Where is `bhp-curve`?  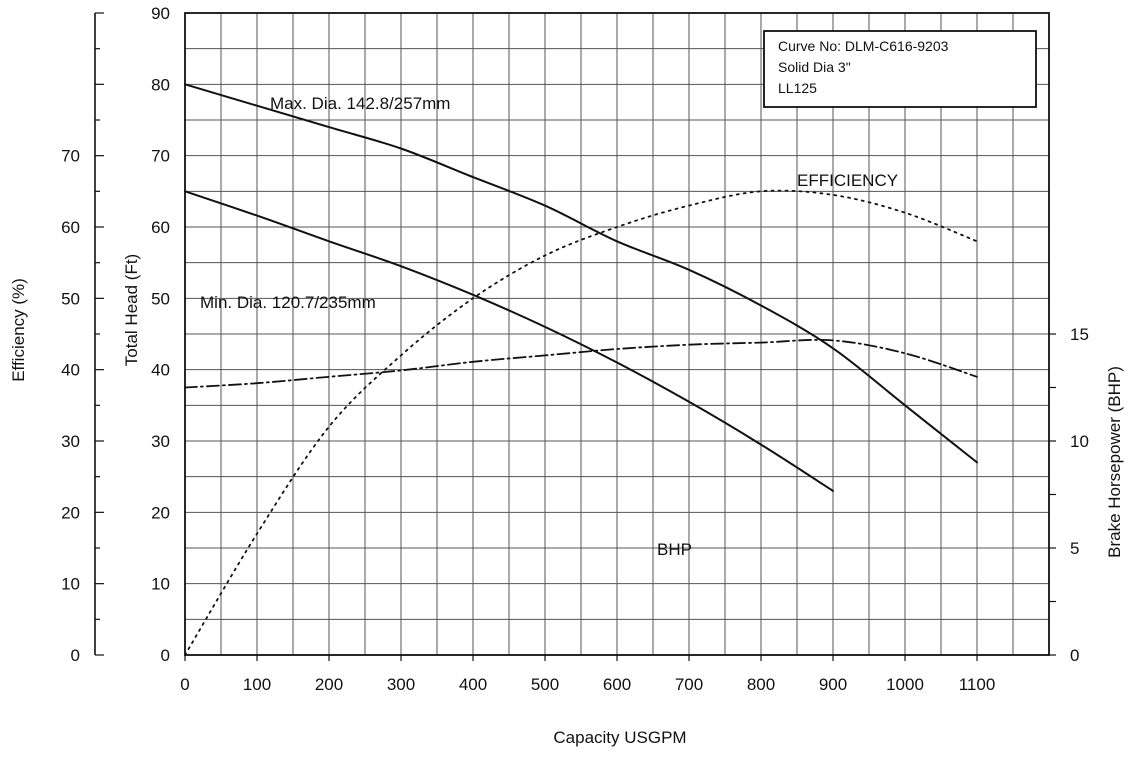
bhp-curve is located at coordinates (581, 363).